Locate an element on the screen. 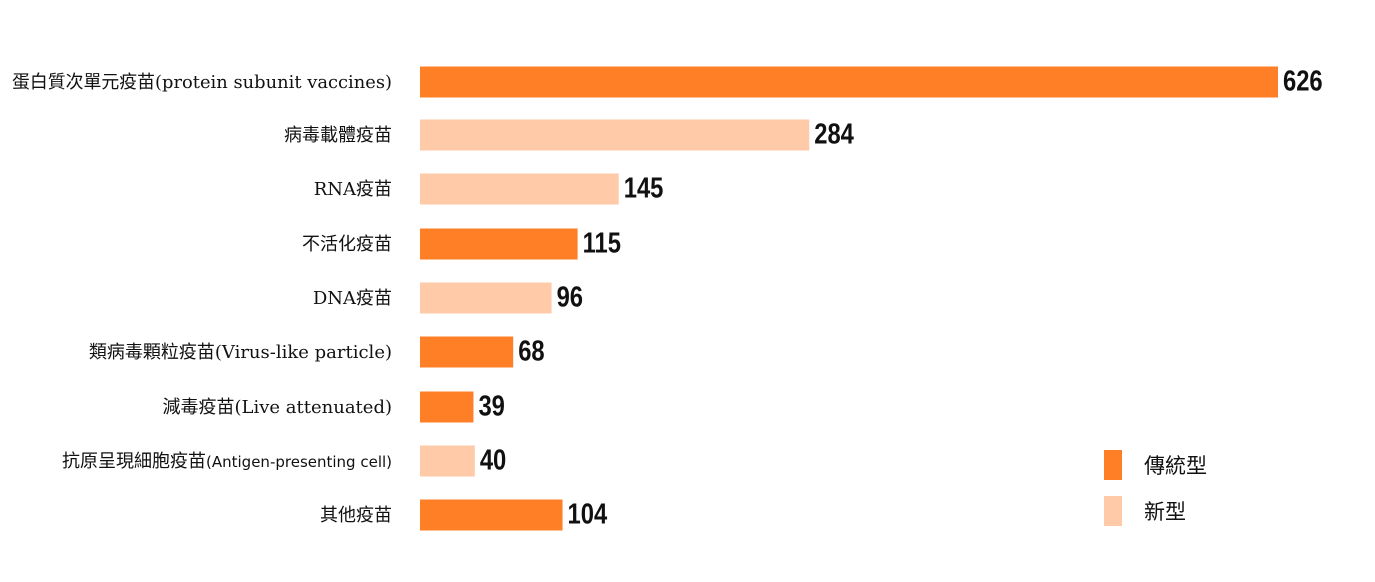 This screenshot has height=582, width=1375. legend: 傳統型 新型 is located at coordinates (1155, 496).